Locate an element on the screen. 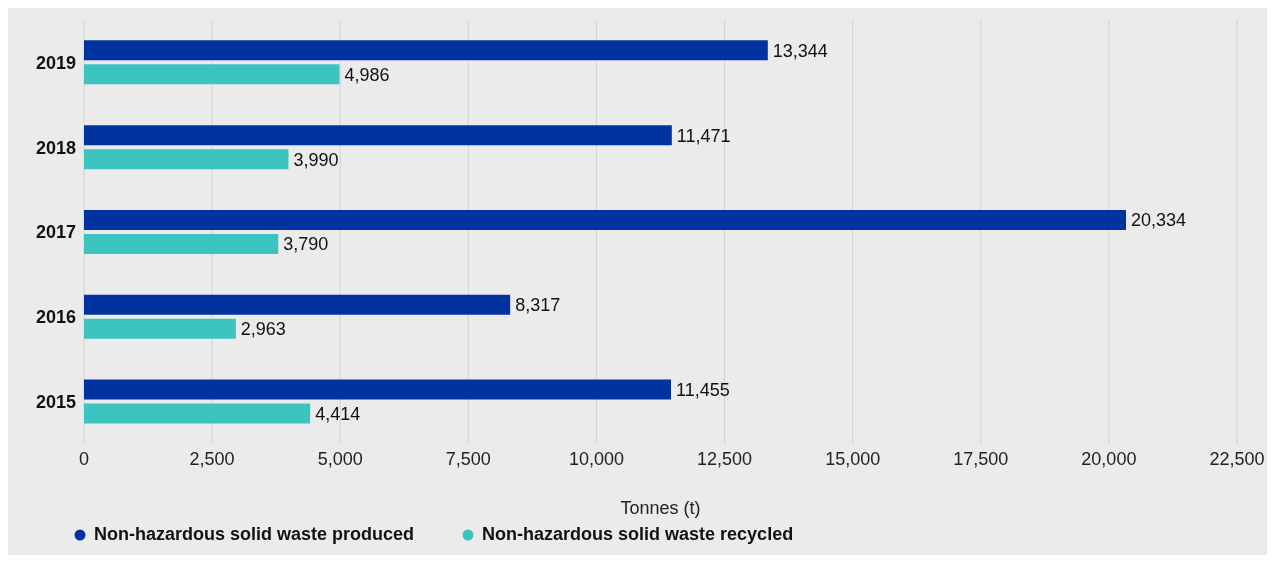  data-label: 8,317 is located at coordinates (538, 305).